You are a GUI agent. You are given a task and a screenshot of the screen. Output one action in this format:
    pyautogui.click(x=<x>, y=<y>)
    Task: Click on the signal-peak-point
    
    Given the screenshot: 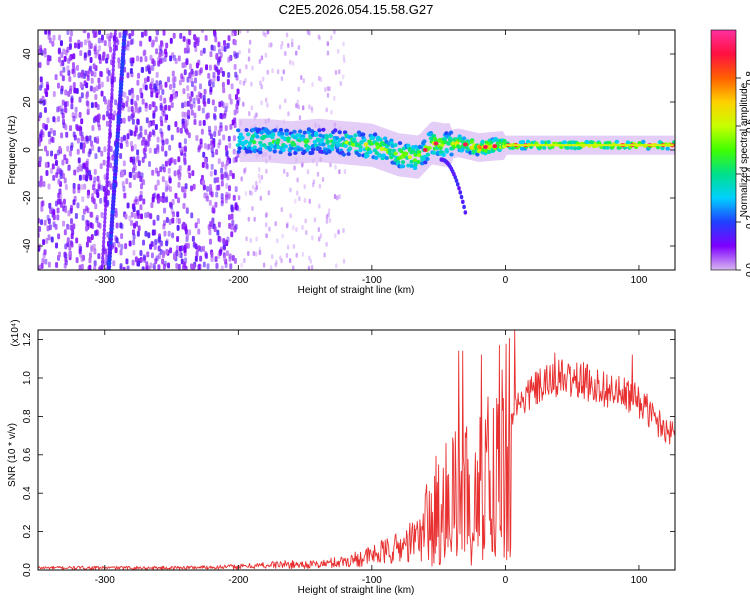 What is the action you would take?
    pyautogui.click(x=425, y=150)
    